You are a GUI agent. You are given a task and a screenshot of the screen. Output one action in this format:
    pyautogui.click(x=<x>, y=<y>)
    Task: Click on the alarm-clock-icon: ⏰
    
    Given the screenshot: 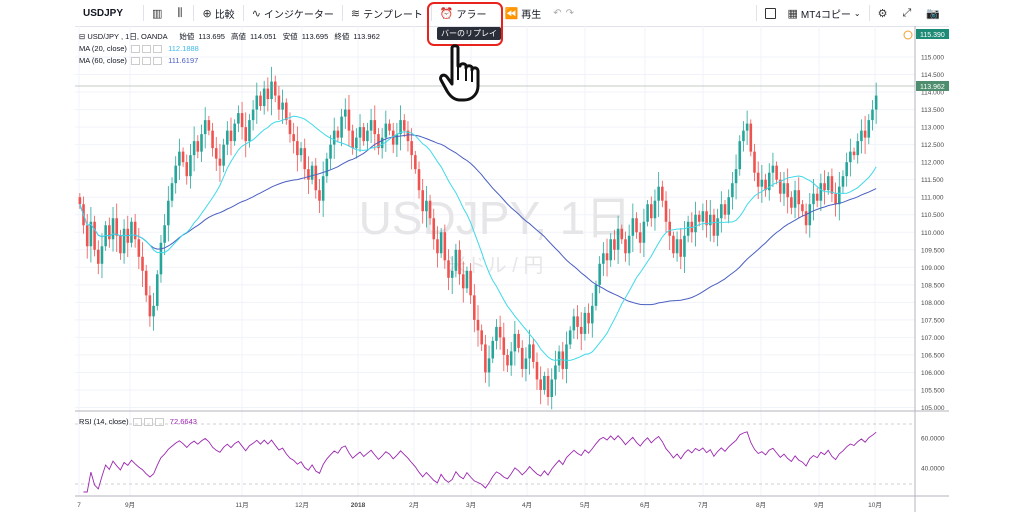 What is the action you would take?
    pyautogui.click(x=446, y=13)
    